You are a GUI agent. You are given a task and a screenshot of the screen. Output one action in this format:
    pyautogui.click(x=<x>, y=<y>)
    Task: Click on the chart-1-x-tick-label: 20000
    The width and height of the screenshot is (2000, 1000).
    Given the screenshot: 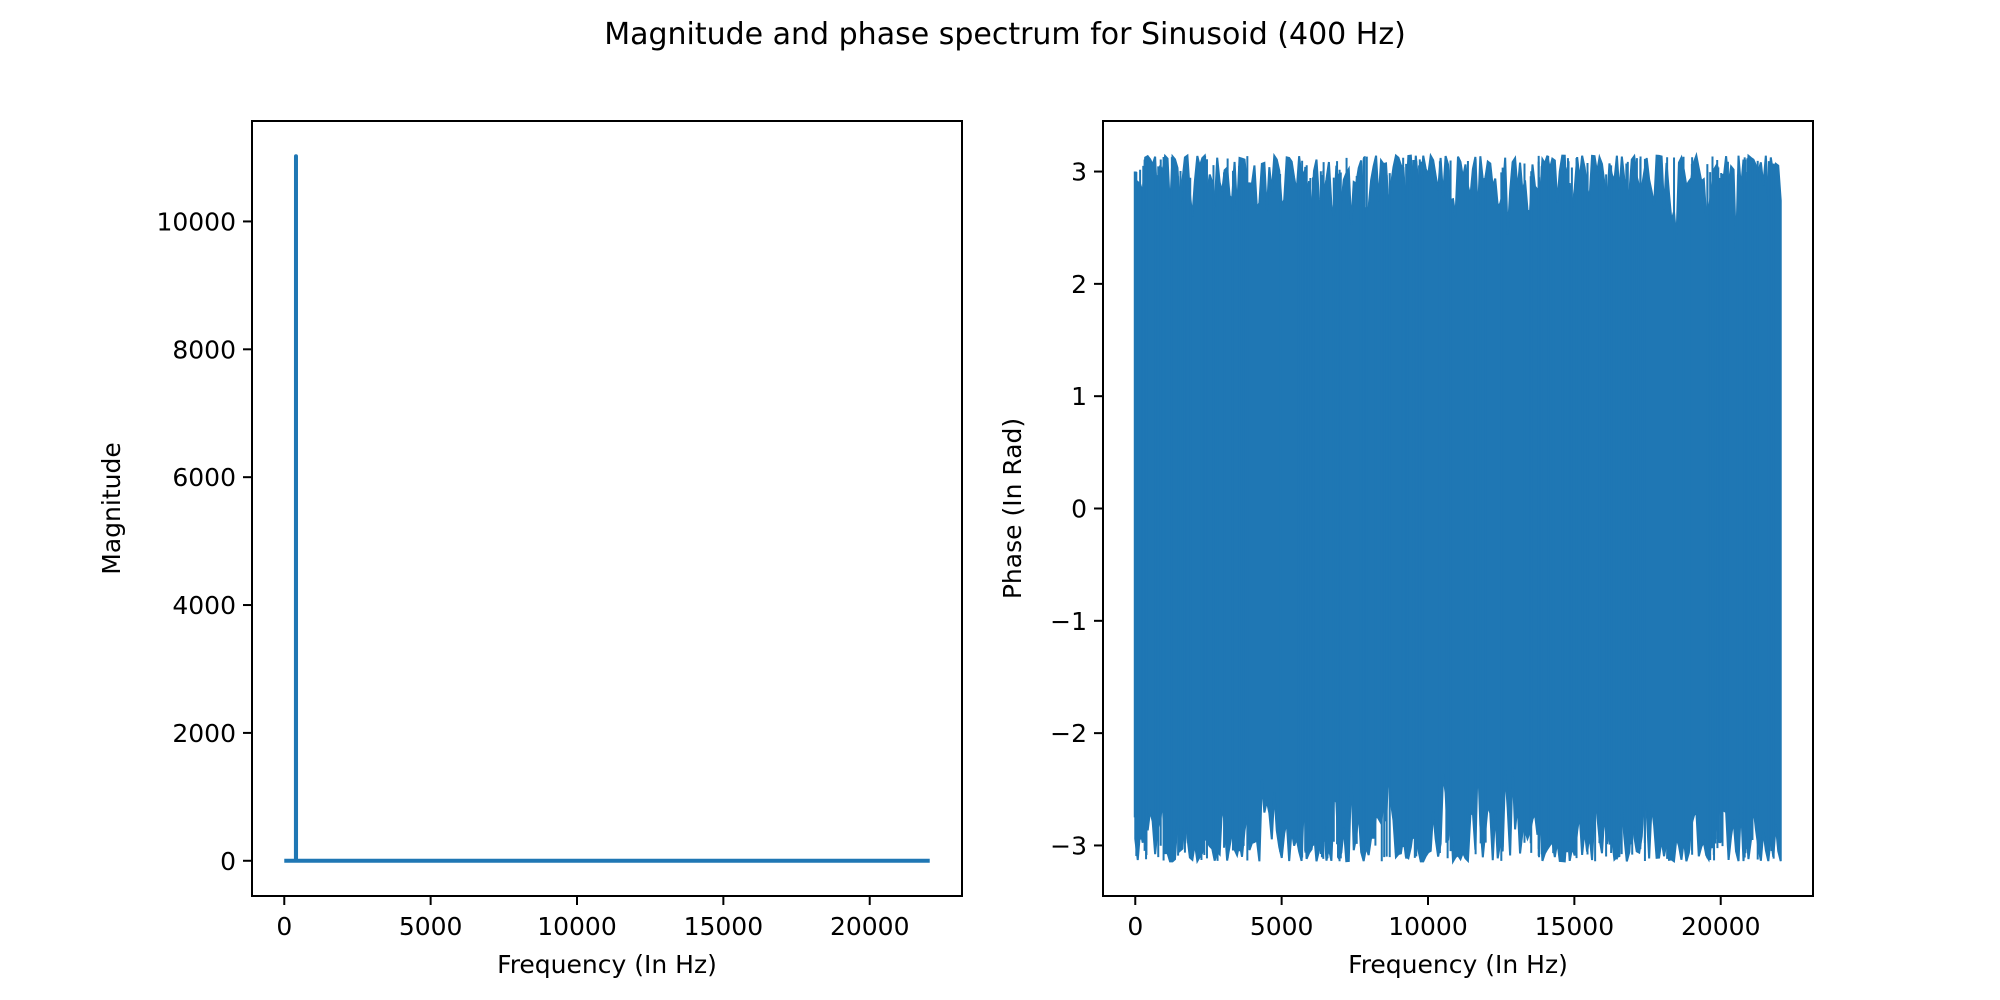 What is the action you would take?
    pyautogui.click(x=1721, y=926)
    